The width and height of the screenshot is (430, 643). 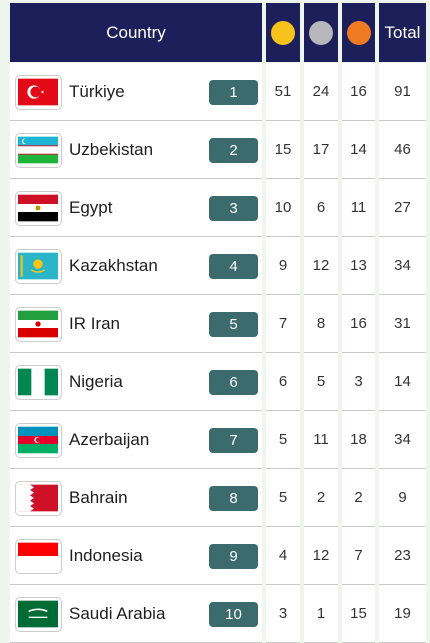 What do you see at coordinates (233, 382) in the screenshot?
I see `rank-badge: 6` at bounding box center [233, 382].